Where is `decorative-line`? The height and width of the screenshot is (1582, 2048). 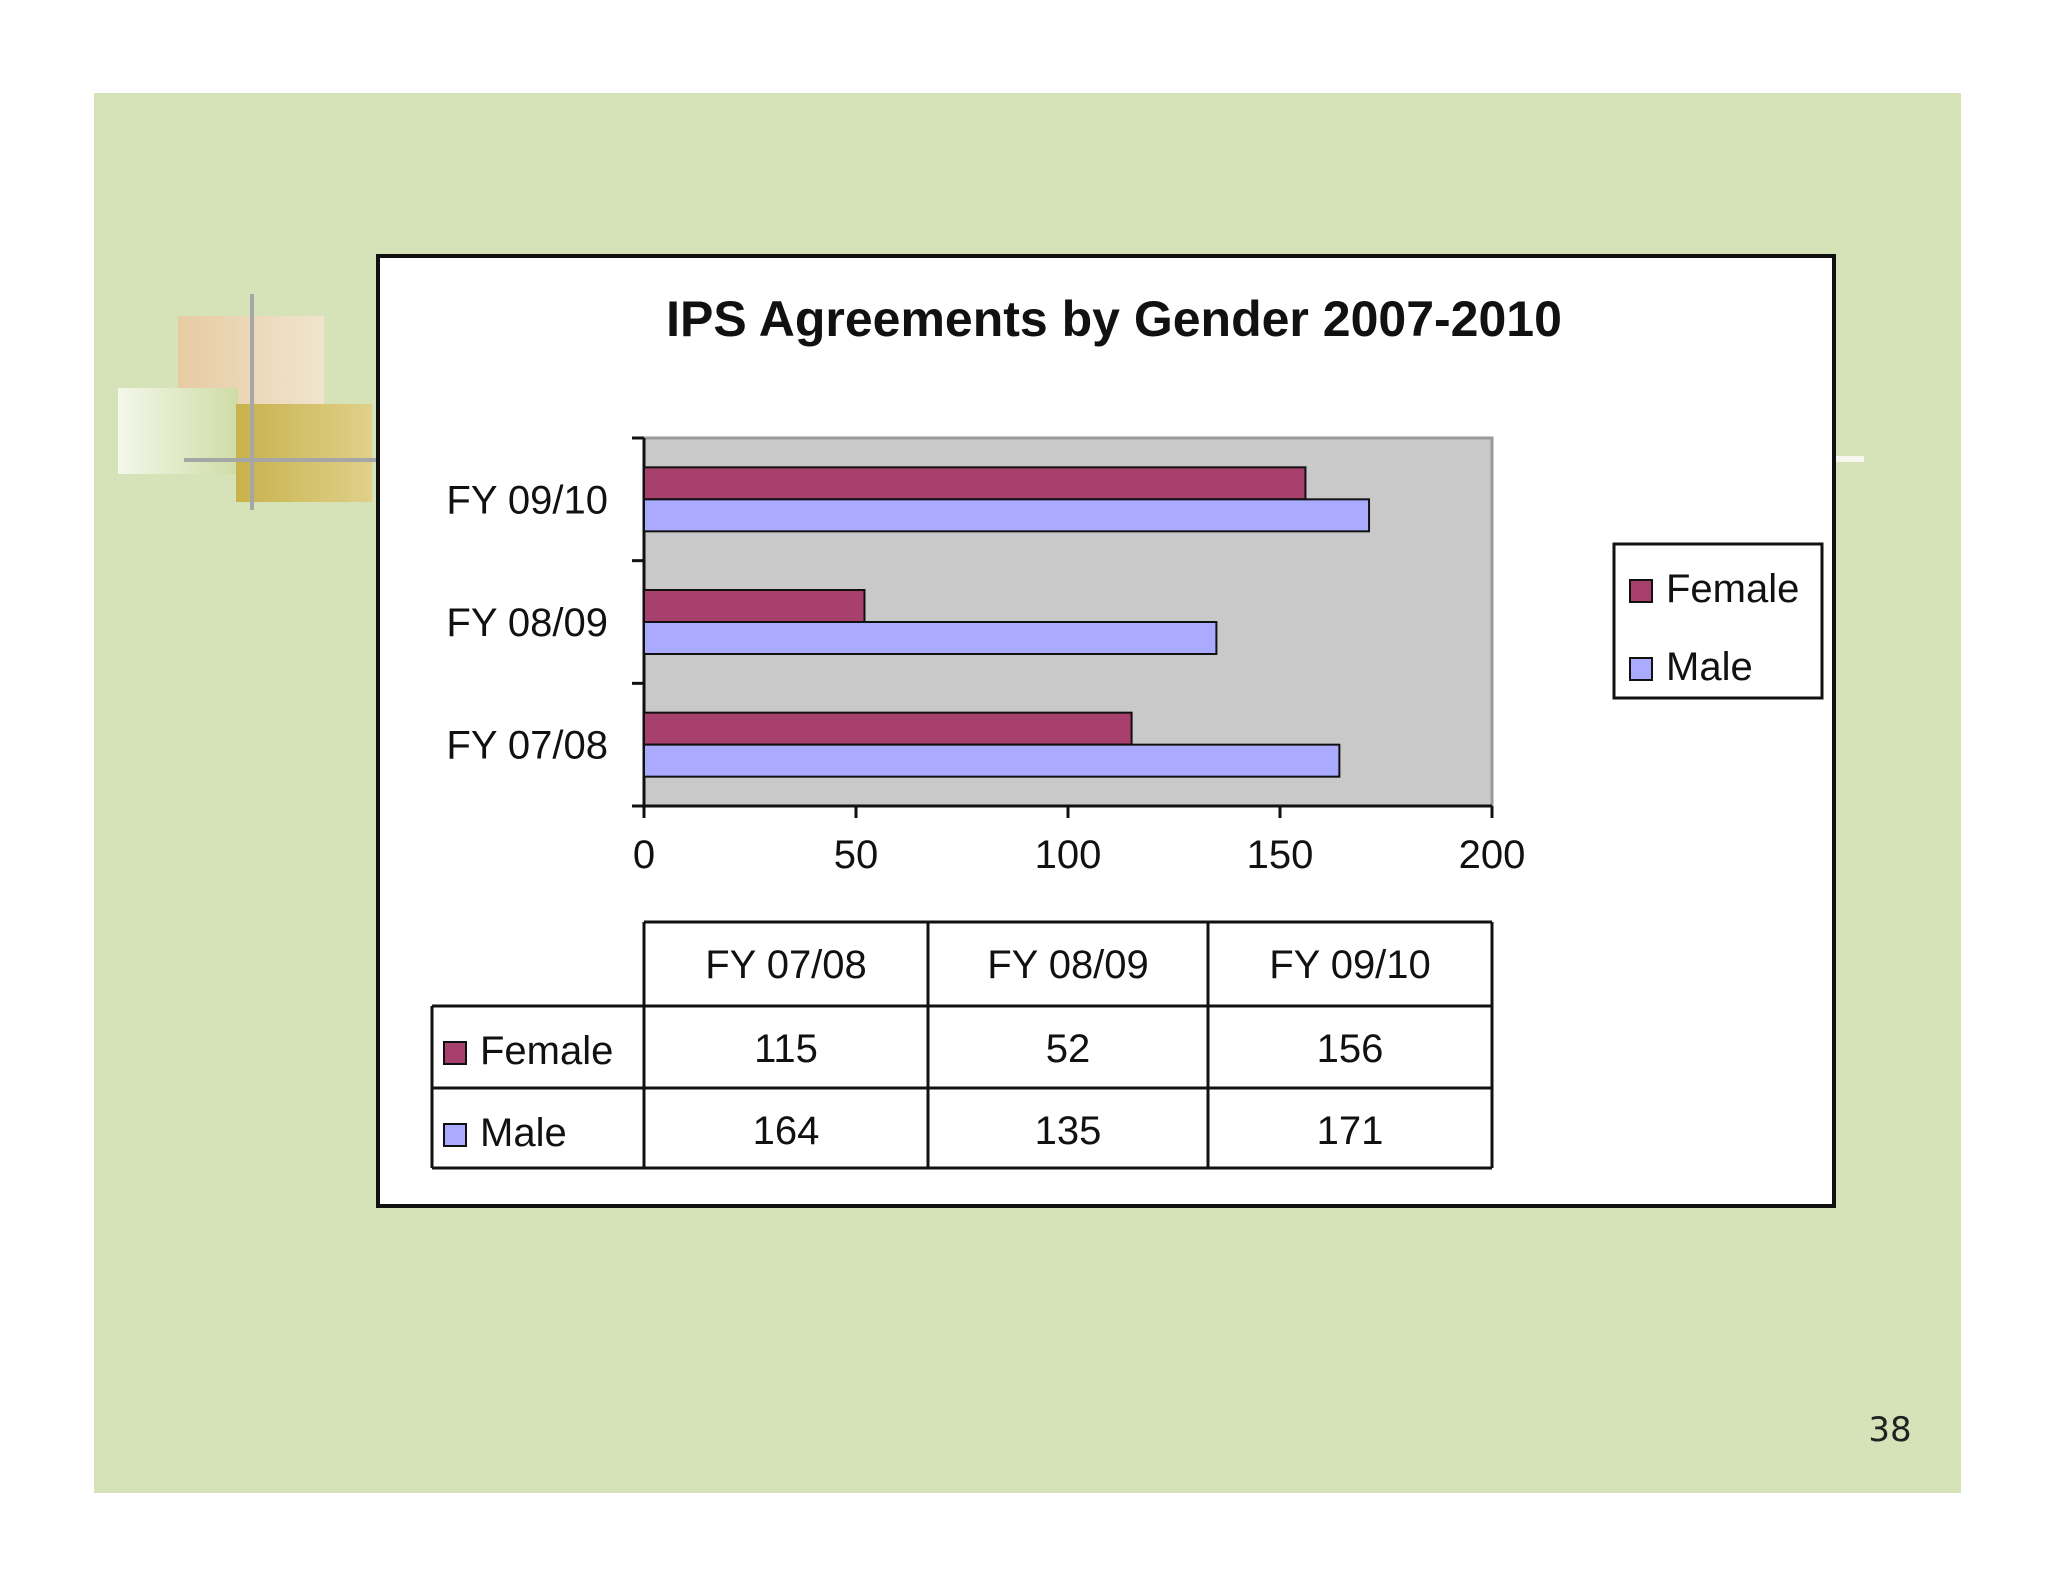
decorative-line is located at coordinates (1850, 459).